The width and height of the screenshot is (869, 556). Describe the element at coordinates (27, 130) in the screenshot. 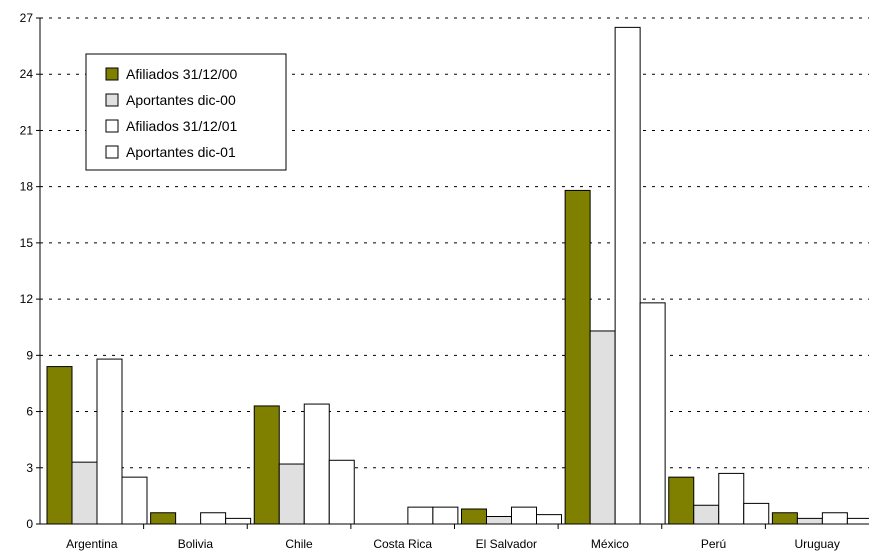

I see `y-tick-label: 21` at that location.